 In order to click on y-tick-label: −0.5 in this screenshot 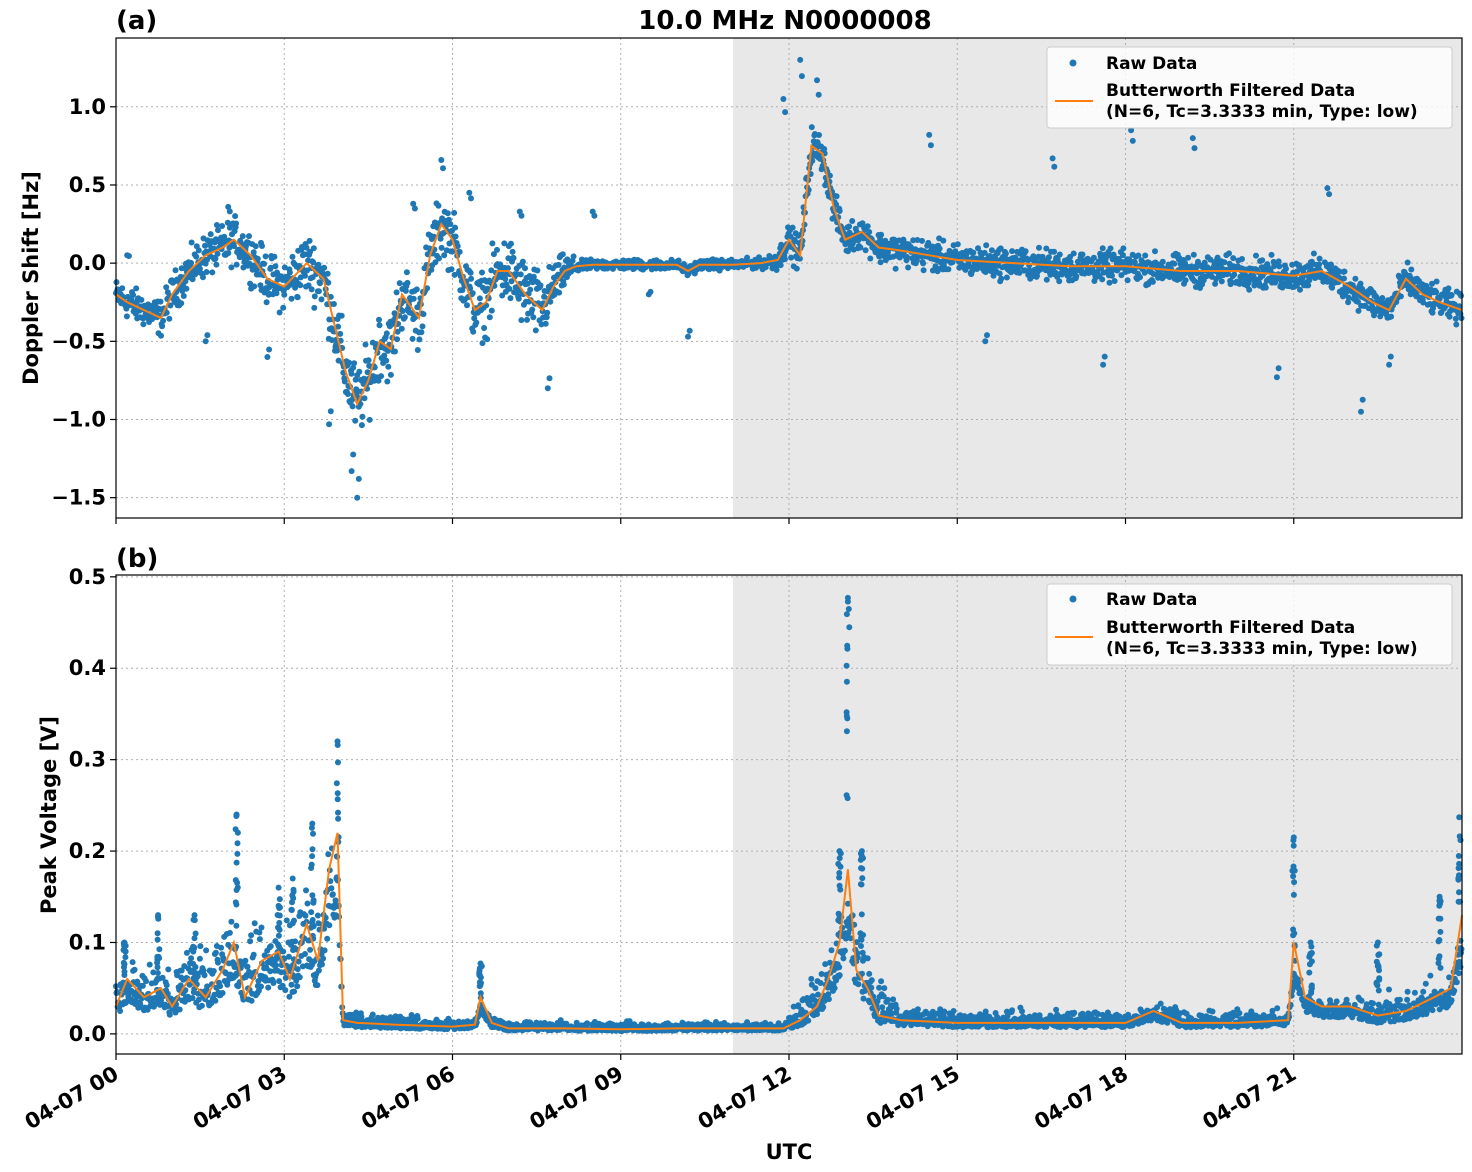, I will do `click(78, 341)`.